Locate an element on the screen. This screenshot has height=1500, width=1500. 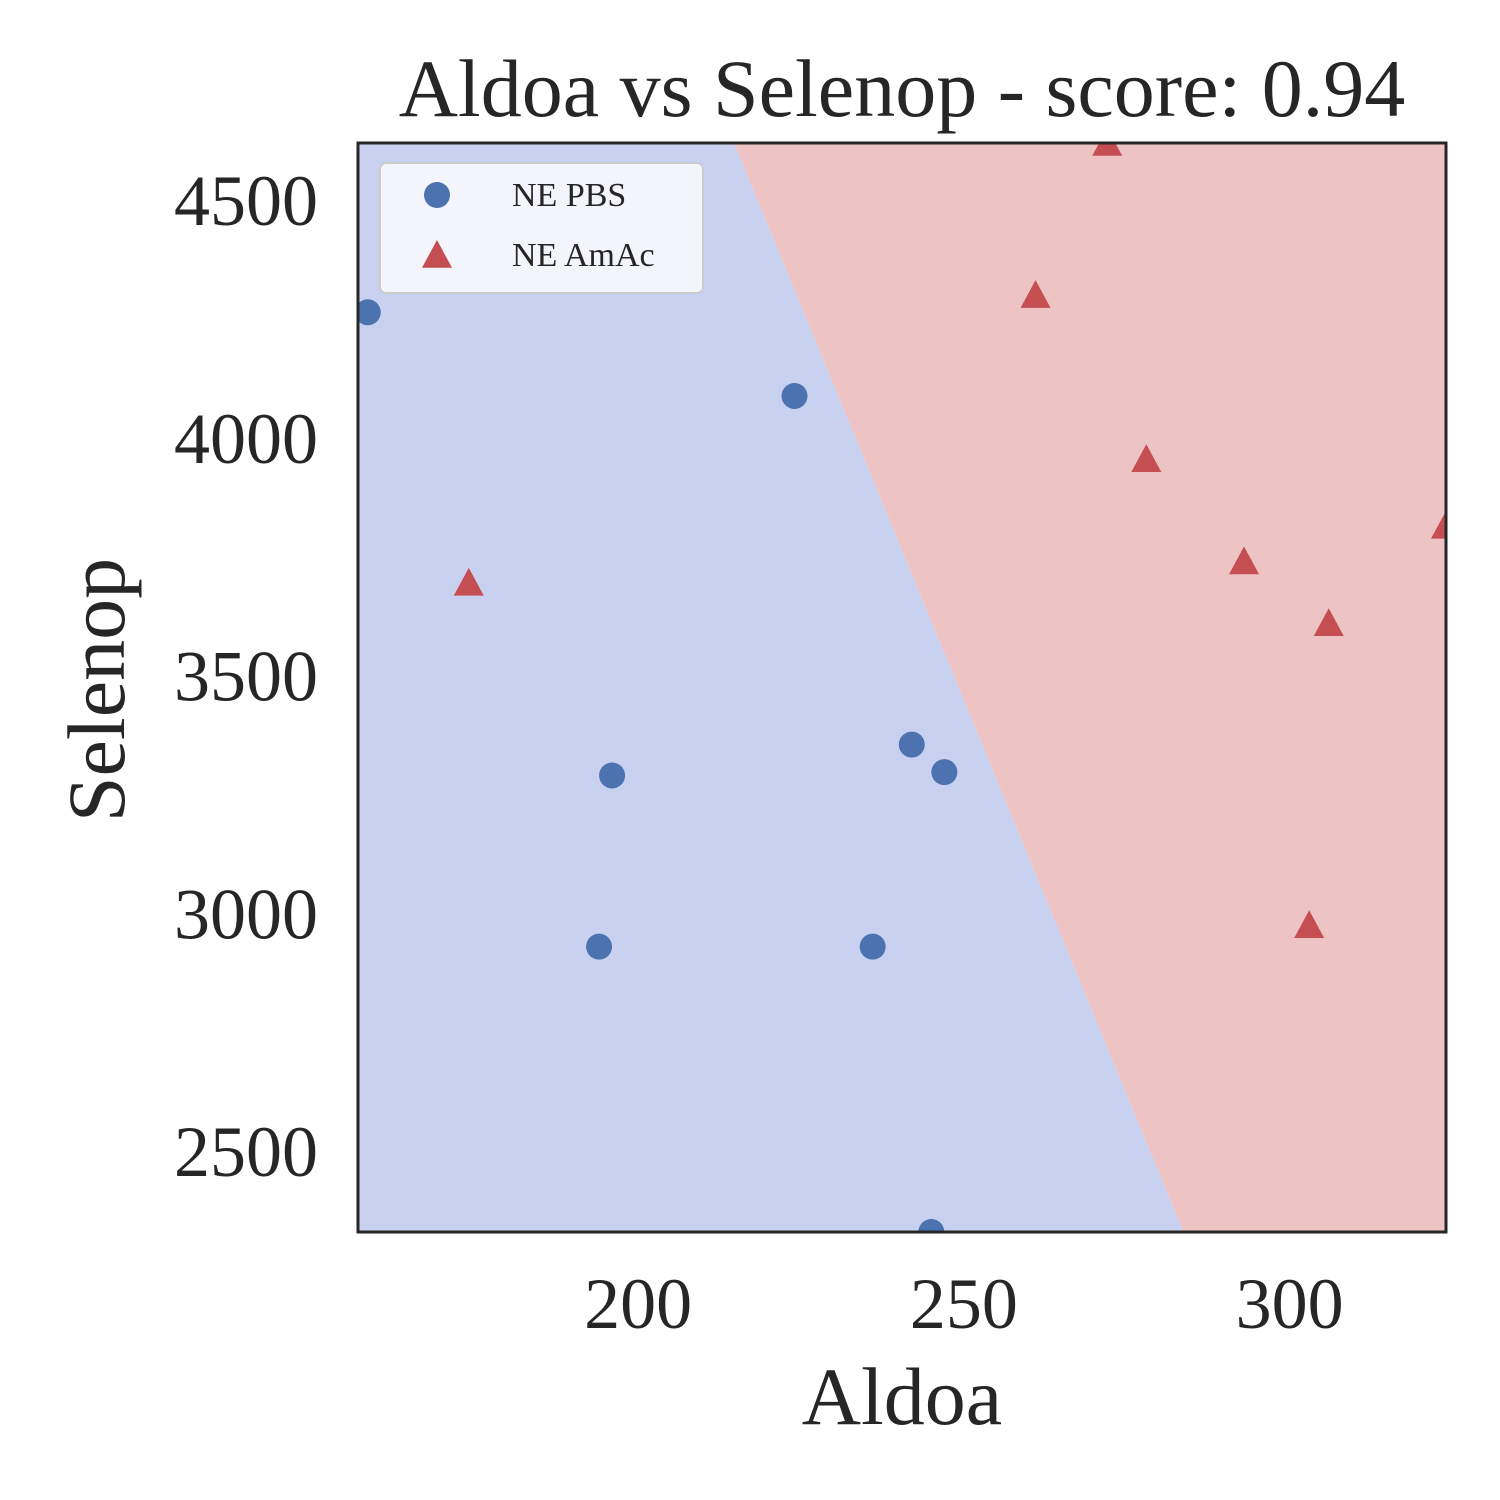
y-tick-label: 4500 is located at coordinates (246, 201).